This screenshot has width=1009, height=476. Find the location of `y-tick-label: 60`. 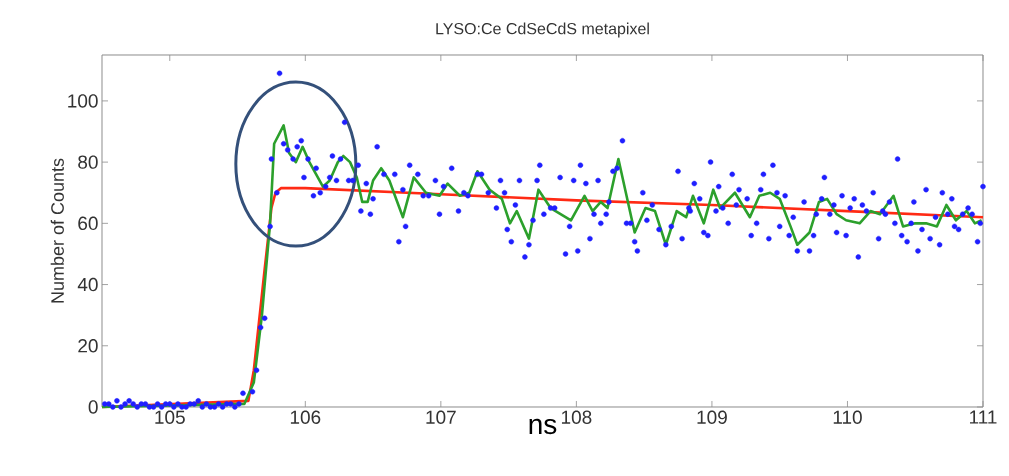

y-tick-label: 60 is located at coordinates (88, 223).